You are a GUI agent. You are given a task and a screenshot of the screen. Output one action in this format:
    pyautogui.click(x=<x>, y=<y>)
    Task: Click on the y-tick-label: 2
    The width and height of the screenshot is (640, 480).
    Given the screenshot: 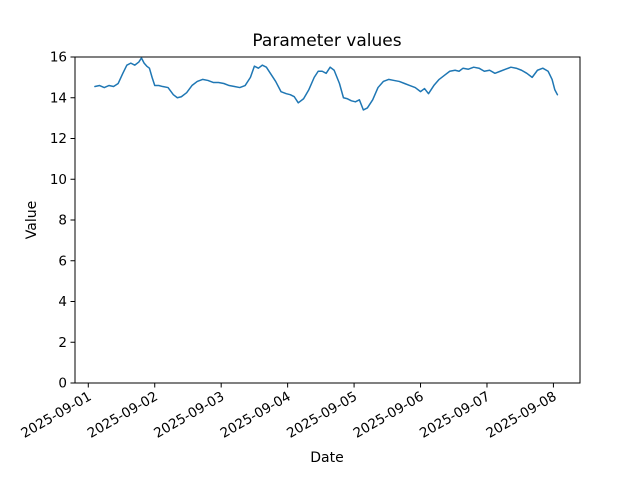 What is the action you would take?
    pyautogui.click(x=62, y=343)
    